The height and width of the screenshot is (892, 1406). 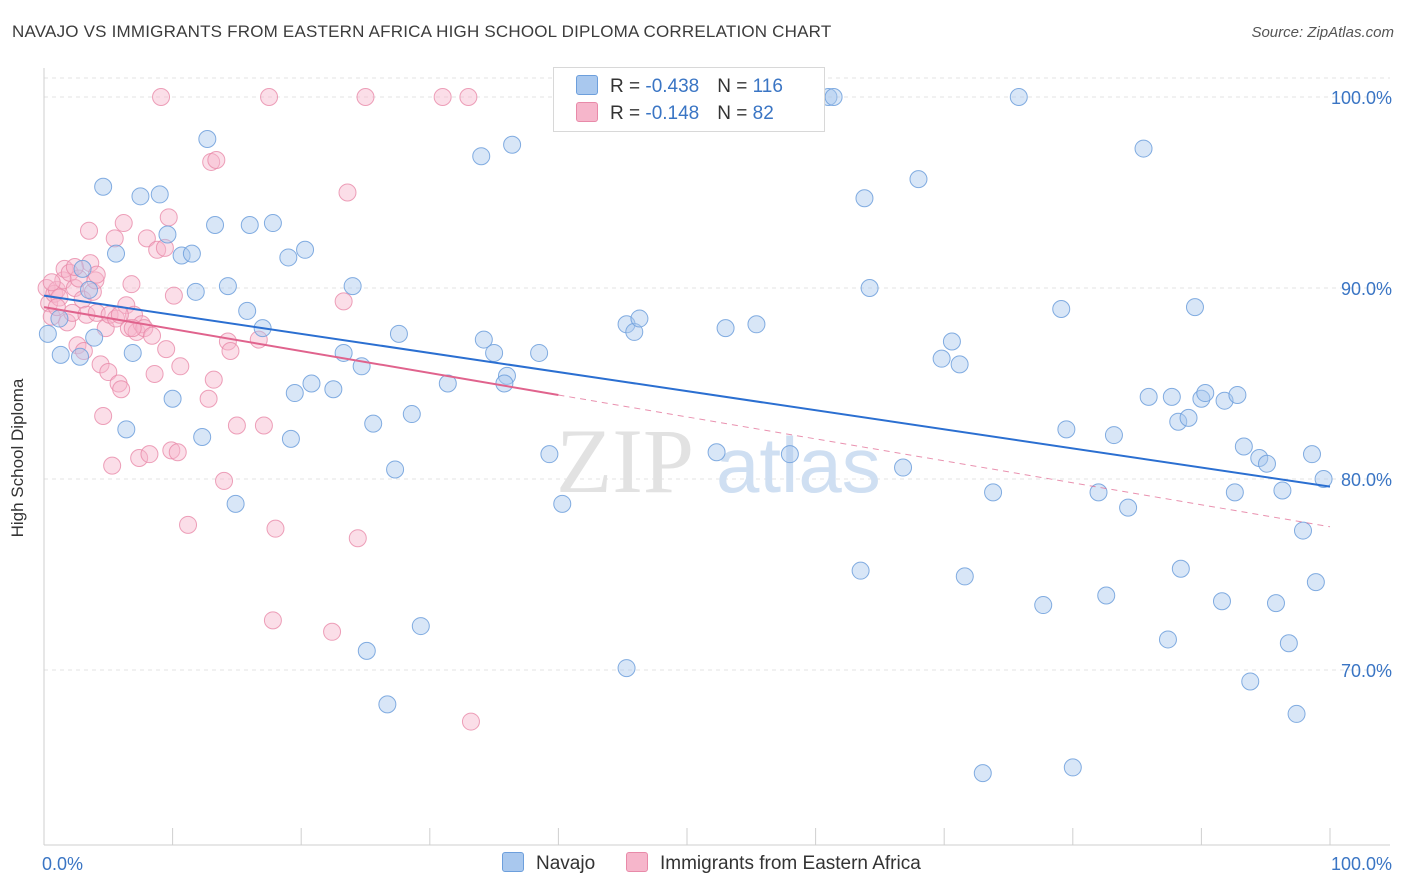 I want to click on legend-row-navajo: R = -0.438 N = 116, so click(x=679, y=87).